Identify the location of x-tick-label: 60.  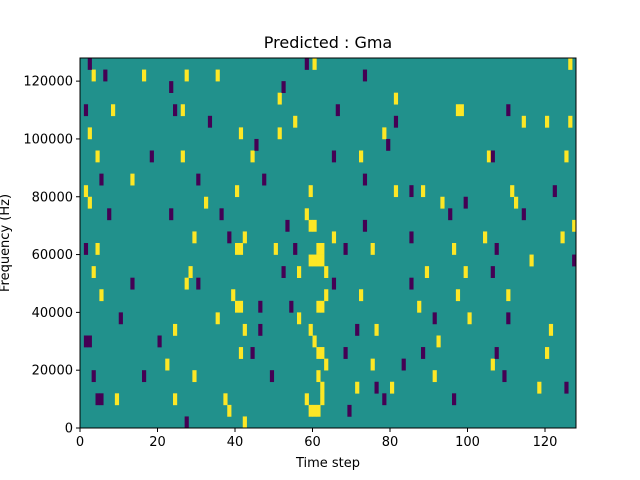
(312, 442).